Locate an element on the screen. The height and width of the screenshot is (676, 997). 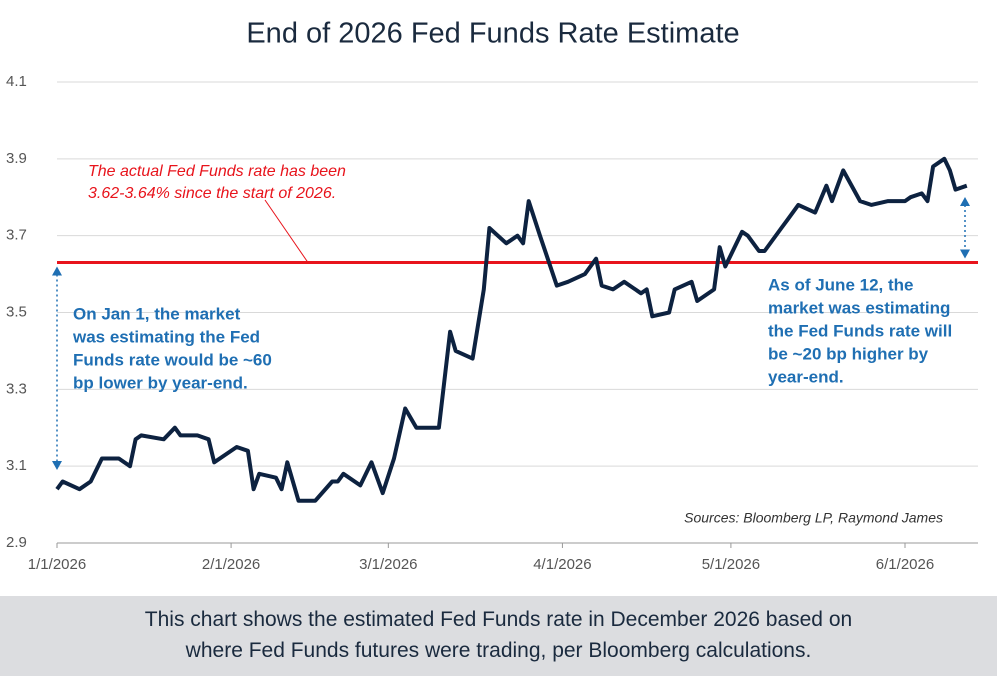
y-tick-label: 3.1 is located at coordinates (16, 465).